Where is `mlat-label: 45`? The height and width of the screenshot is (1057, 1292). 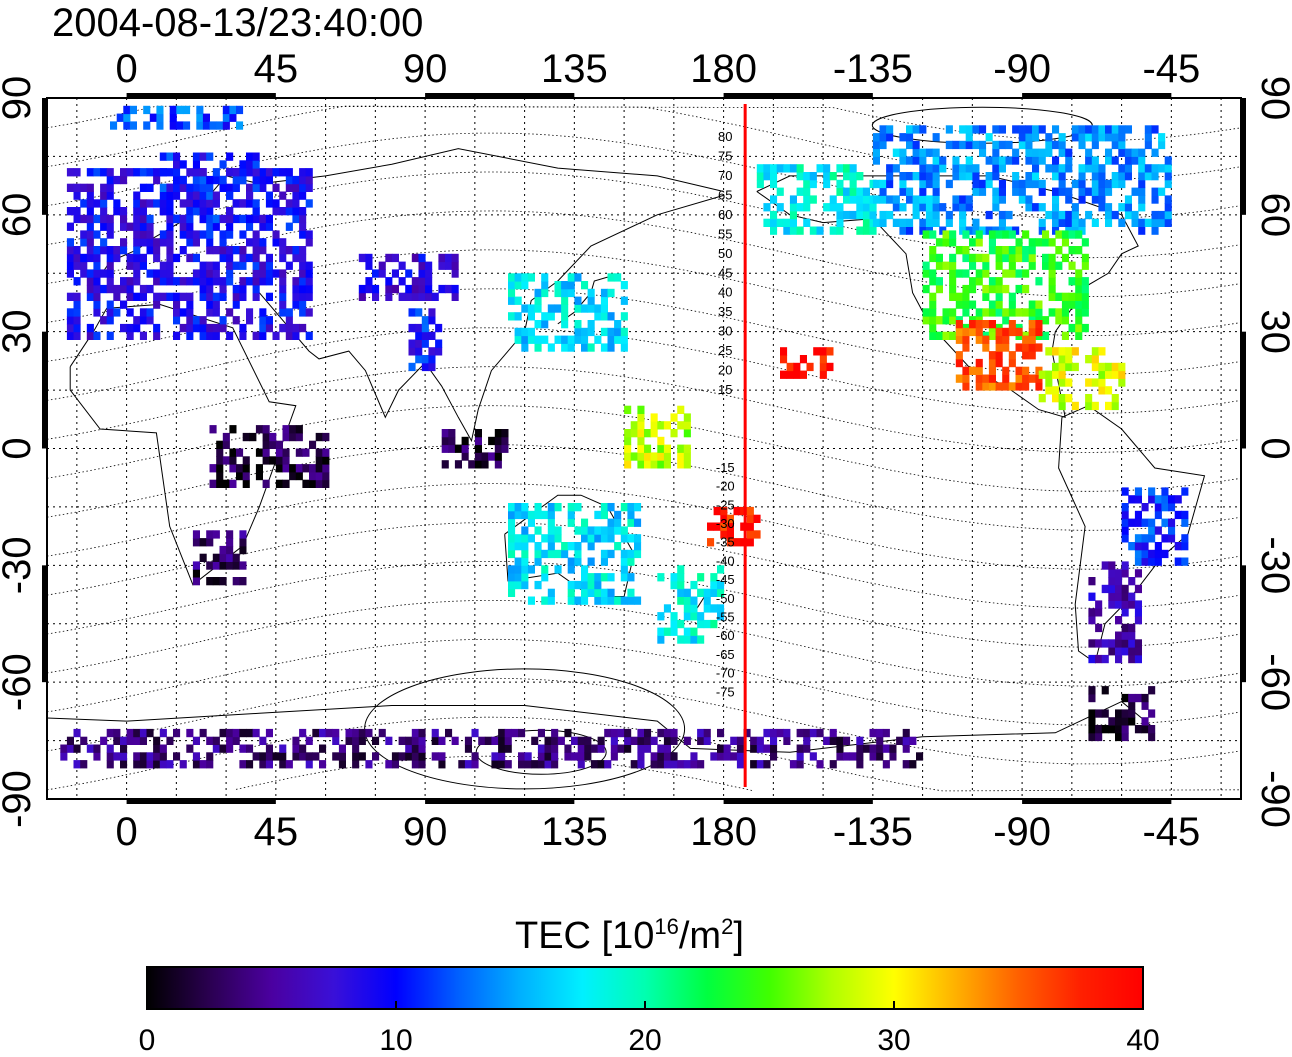 mlat-label: 45 is located at coordinates (725, 272).